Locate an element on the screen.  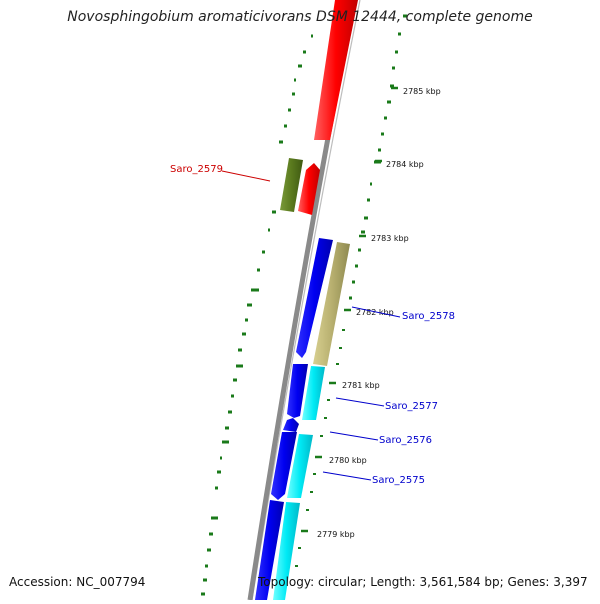
tick-label-2785: 2785 kbp is located at coordinates (422, 91).